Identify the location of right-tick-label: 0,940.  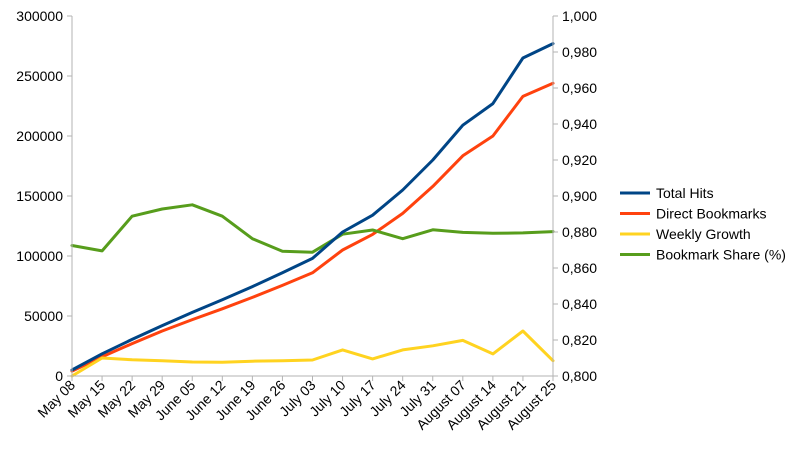
(579, 124).